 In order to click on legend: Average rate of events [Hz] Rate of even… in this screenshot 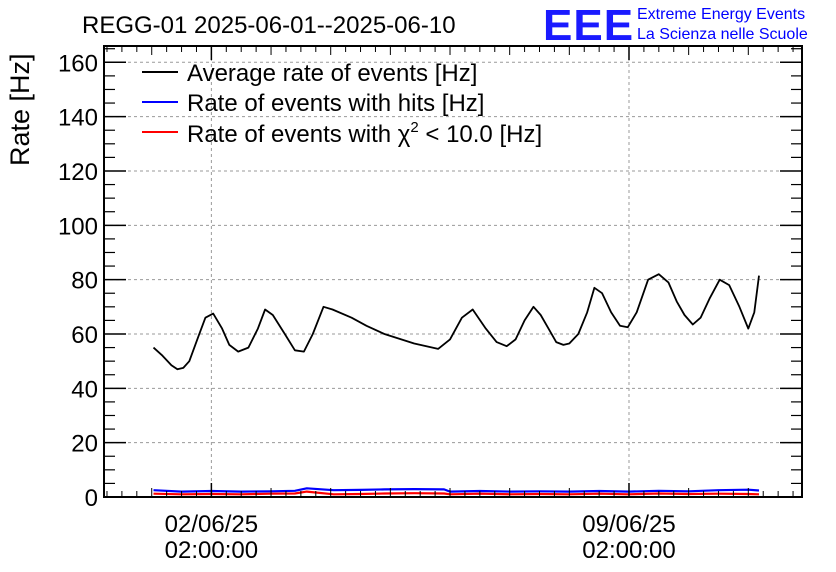, I will do `click(342, 104)`.